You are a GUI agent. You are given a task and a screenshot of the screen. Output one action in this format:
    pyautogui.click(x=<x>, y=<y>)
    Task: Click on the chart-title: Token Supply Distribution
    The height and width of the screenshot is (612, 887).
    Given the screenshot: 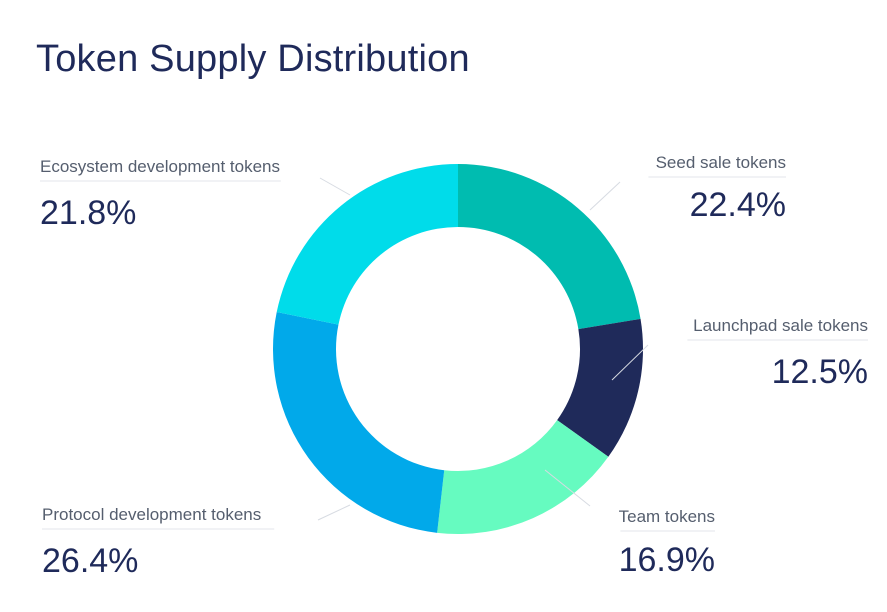 What is the action you would take?
    pyautogui.click(x=253, y=59)
    